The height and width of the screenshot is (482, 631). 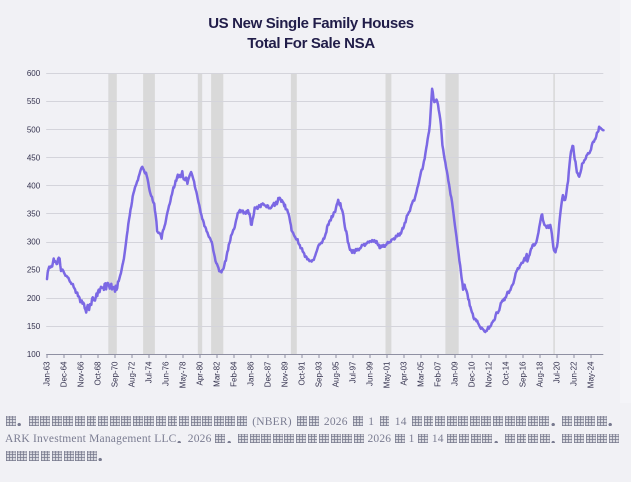 I want to click on svg-text: Jan-86, so click(x=251, y=373).